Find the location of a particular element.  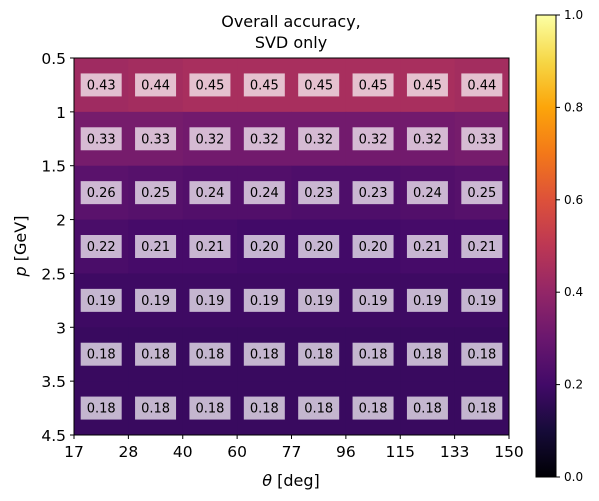

x-axis-label: θ [deg] is located at coordinates (291, 480).